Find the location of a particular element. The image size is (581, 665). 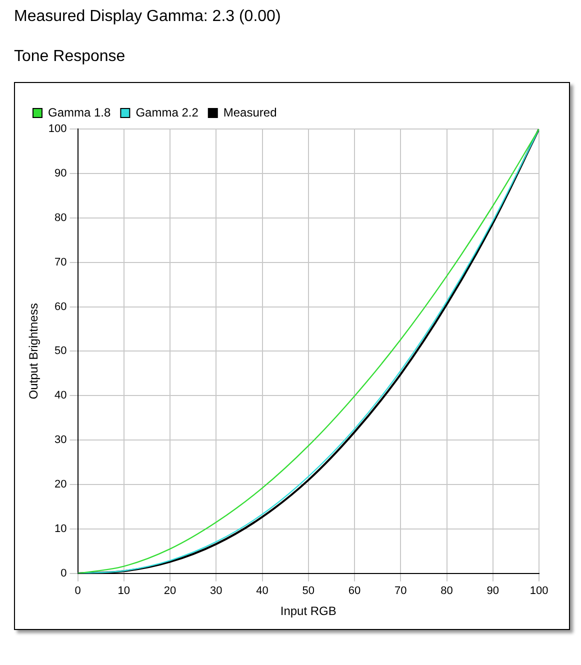

chart-title: Measured Display Gamma: 2.3 (0.00) is located at coordinates (148, 17).